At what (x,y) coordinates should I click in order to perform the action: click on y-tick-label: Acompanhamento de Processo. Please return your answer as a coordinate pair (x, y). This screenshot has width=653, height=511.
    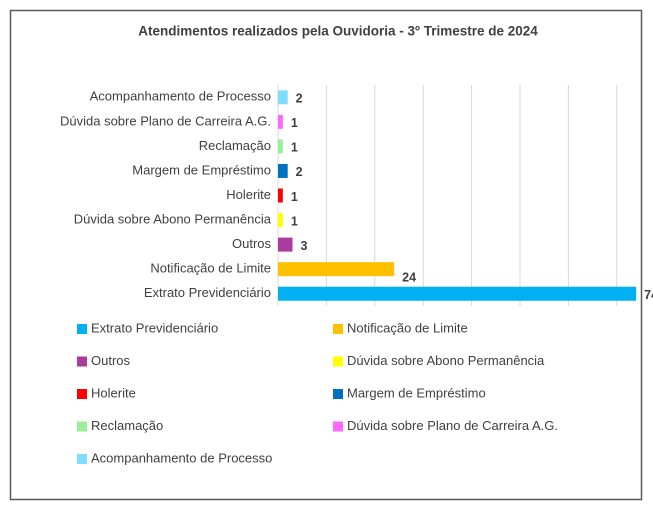
    Looking at the image, I should click on (180, 96).